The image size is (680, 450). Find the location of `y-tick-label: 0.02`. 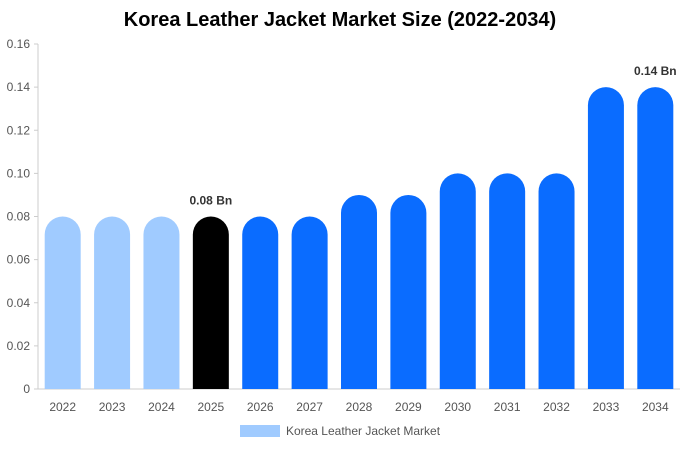

y-tick-label: 0.02 is located at coordinates (19, 346).